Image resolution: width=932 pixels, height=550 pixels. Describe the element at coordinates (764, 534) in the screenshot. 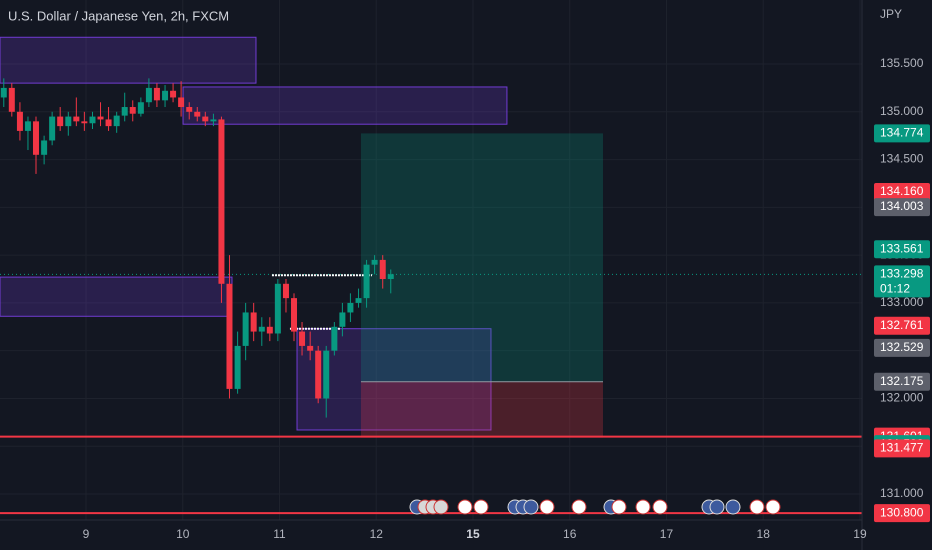

I see `x-tick-label: 18` at that location.